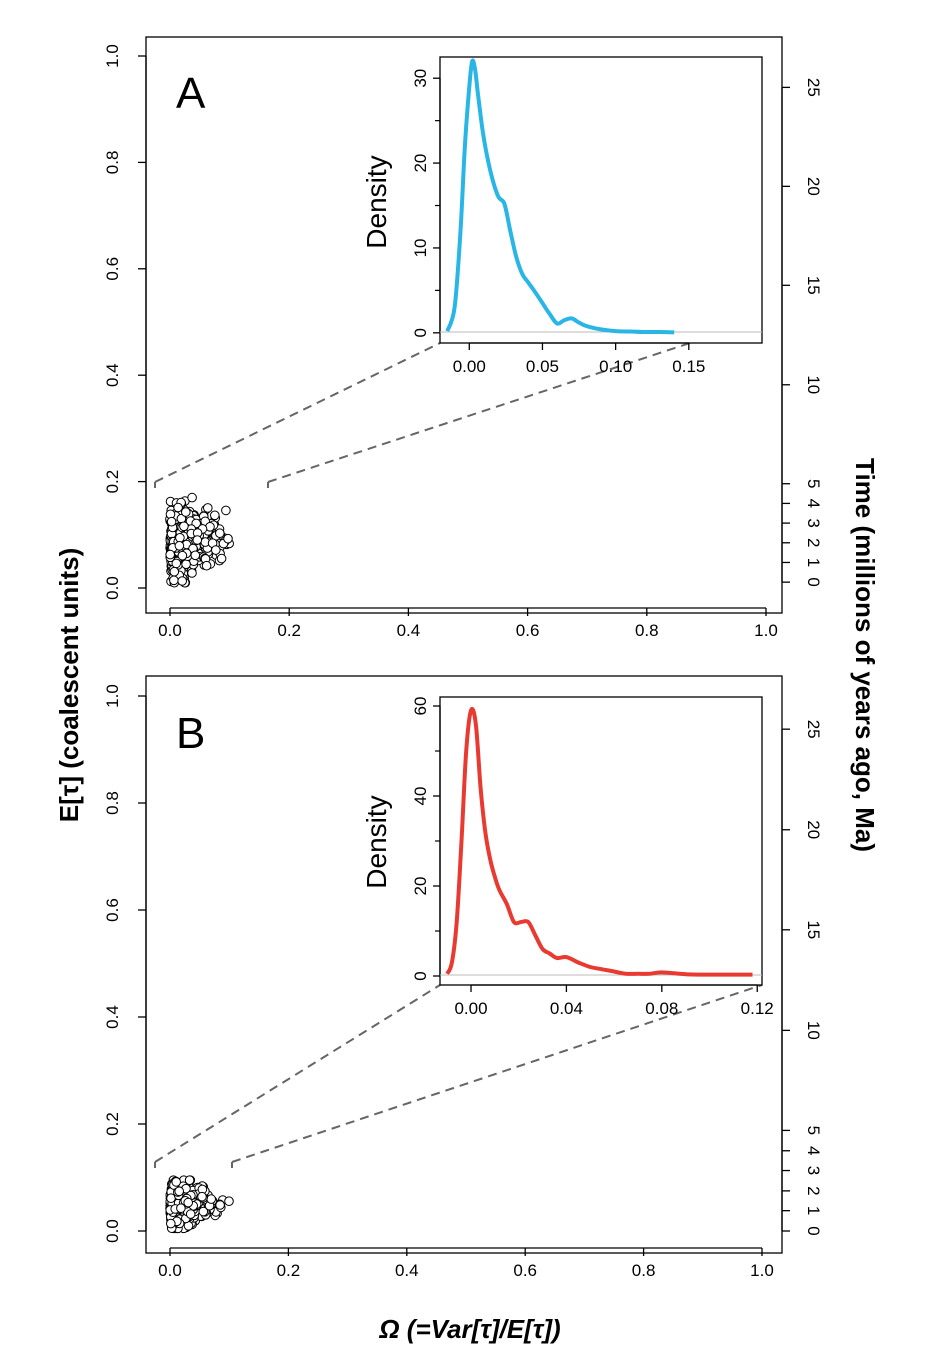 This screenshot has height=1371, width=938. Describe the element at coordinates (813, 483) in the screenshot. I see `right-tick-label: 5` at that location.